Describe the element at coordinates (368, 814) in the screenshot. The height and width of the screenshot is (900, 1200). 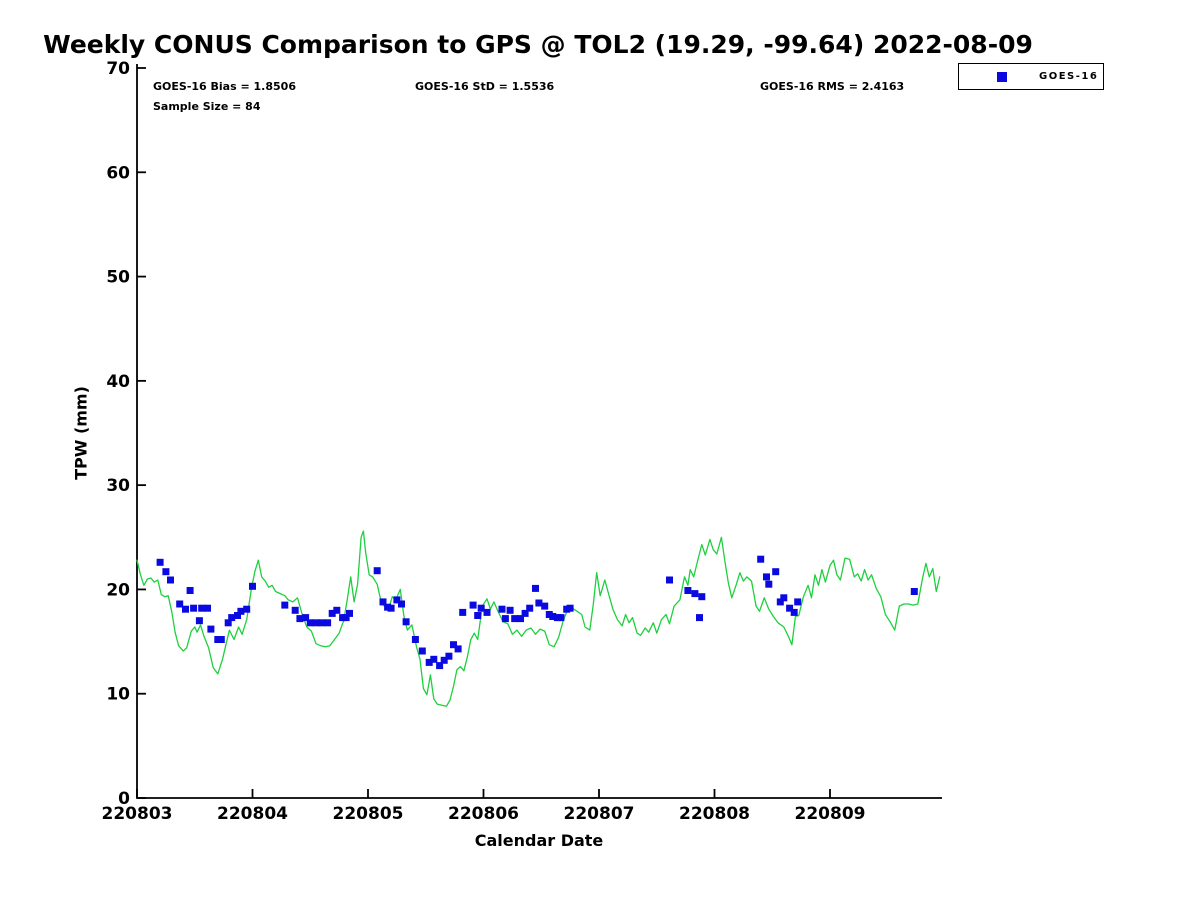
I see `x-tick-label: 220805` at that location.